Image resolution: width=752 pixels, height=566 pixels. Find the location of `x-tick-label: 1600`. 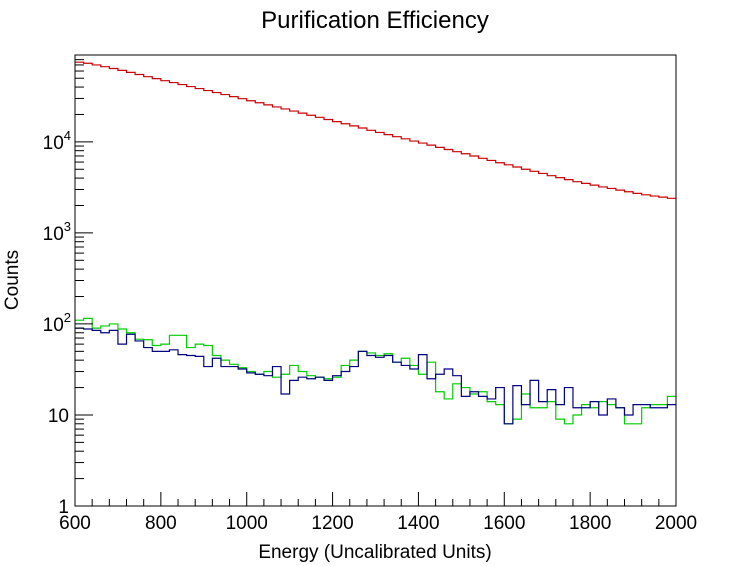

x-tick-label: 1600 is located at coordinates (504, 523).